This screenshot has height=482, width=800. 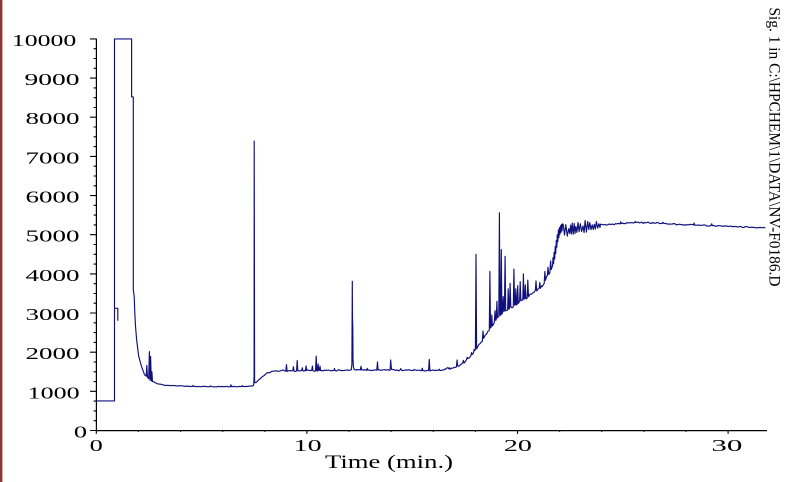 What do you see at coordinates (53, 353) in the screenshot?
I see `svg-text: 2000` at bounding box center [53, 353].